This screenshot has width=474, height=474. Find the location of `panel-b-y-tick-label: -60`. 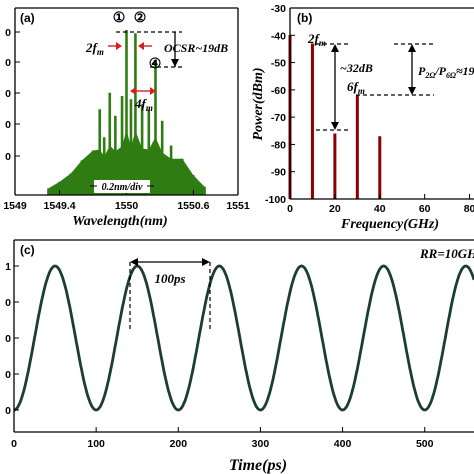

panel-b-y-tick-label: -60 is located at coordinates (278, 91).